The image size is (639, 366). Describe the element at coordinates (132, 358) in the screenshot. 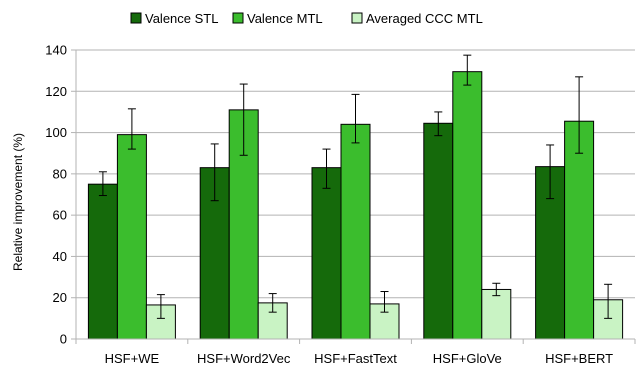

I see `x-tick-label: HSF+WE` at that location.